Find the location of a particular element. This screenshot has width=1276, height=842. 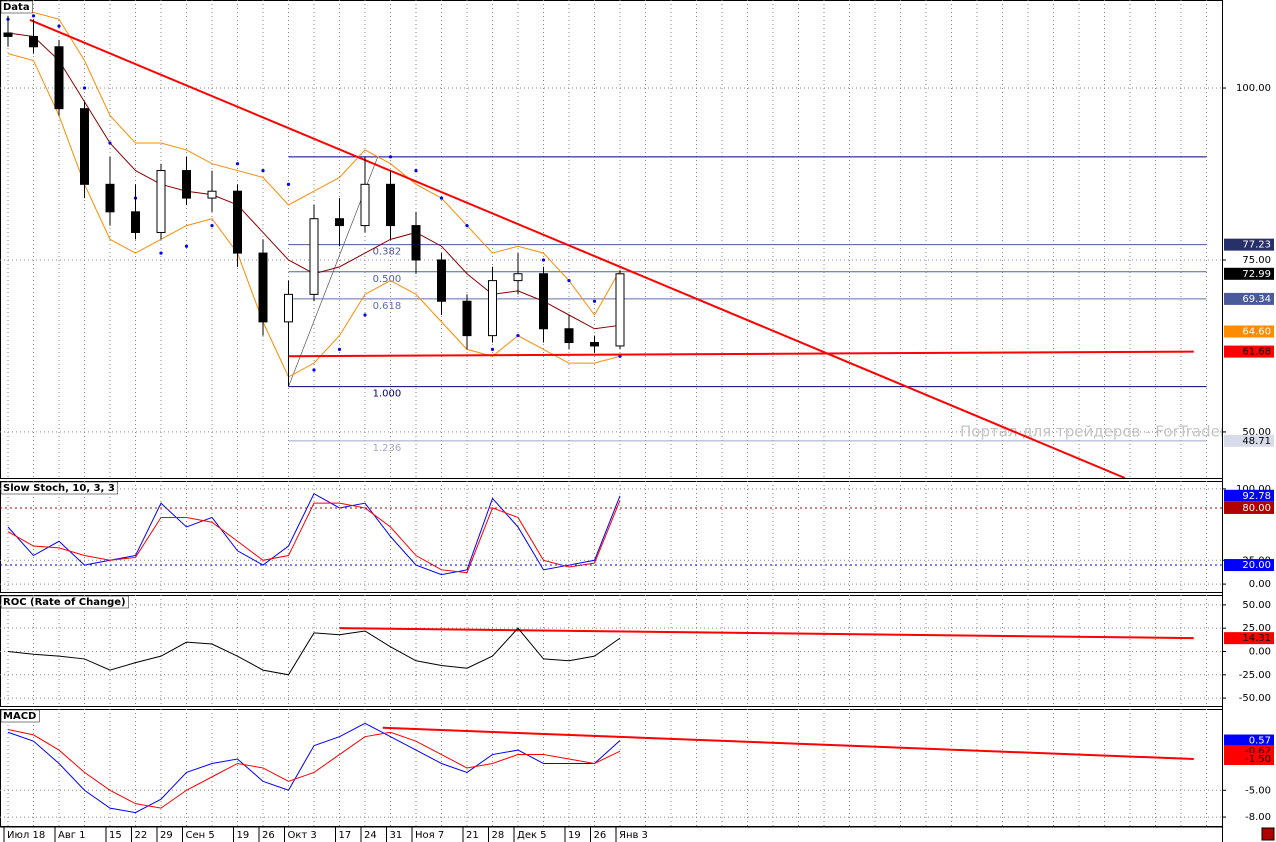

x-tick-label: Авг 1 is located at coordinates (72, 835).